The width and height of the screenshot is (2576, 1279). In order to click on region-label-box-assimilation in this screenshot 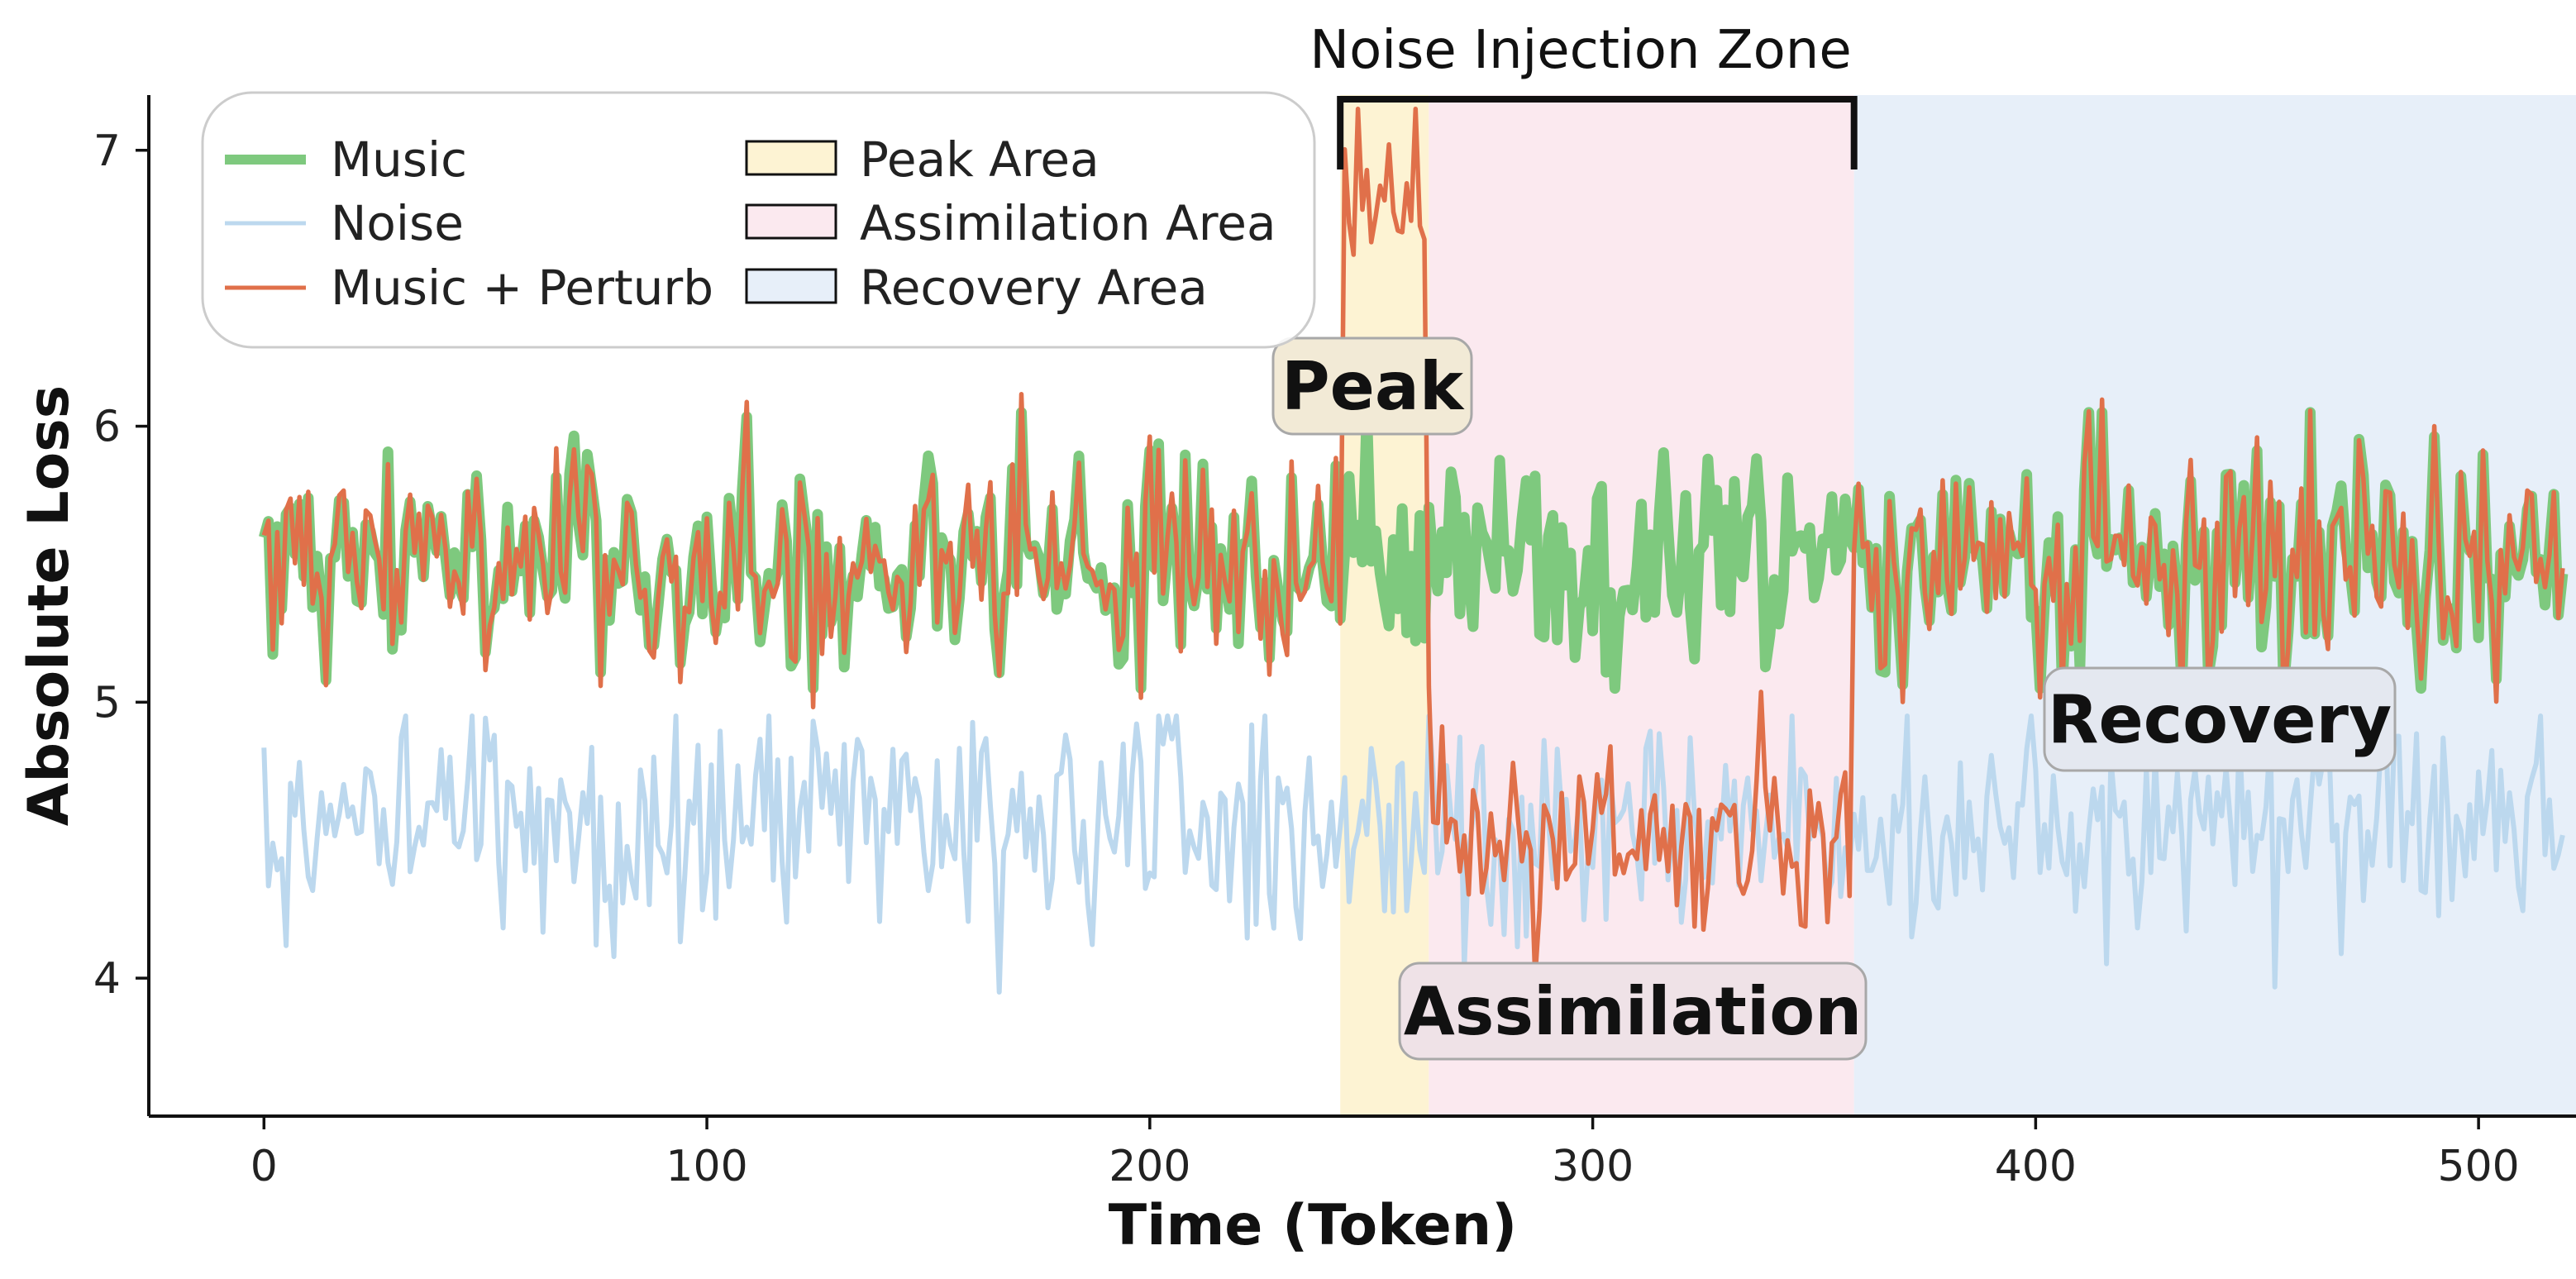, I will do `click(1633, 1011)`.